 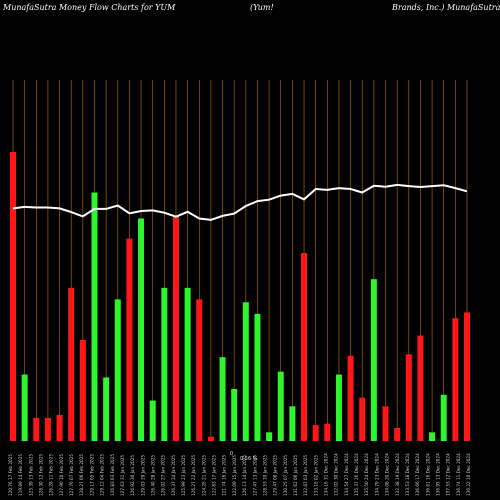 What do you see at coordinates (81, 475) in the screenshot?
I see `x-tick-label: 128.27 06 Feb 2025` at bounding box center [81, 475].